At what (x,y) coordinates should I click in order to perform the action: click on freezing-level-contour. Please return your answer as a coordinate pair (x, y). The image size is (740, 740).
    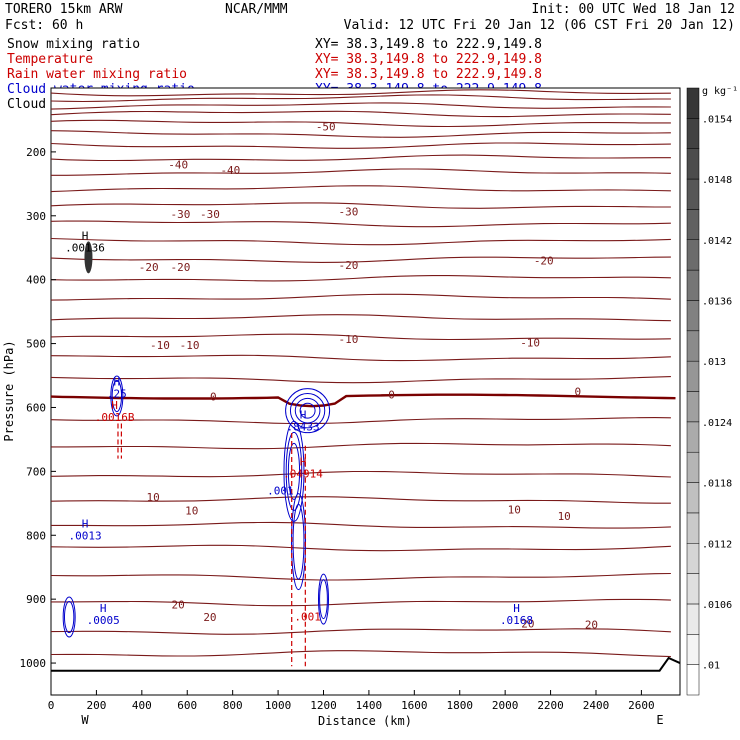
    Looking at the image, I should click on (363, 400).